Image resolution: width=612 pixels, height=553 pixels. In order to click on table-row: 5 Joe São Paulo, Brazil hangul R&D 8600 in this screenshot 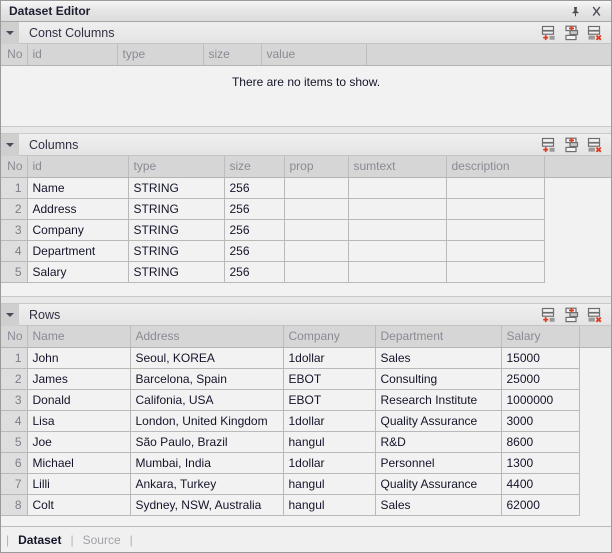, I will do `click(306, 442)`.